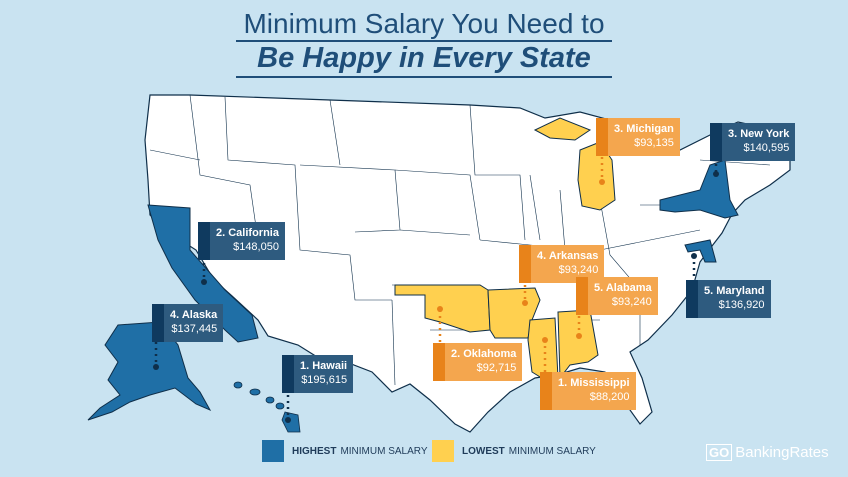 The width and height of the screenshot is (848, 477). What do you see at coordinates (514, 451) in the screenshot?
I see `legend-lowest: LOWEST MINIMUM SALARY` at bounding box center [514, 451].